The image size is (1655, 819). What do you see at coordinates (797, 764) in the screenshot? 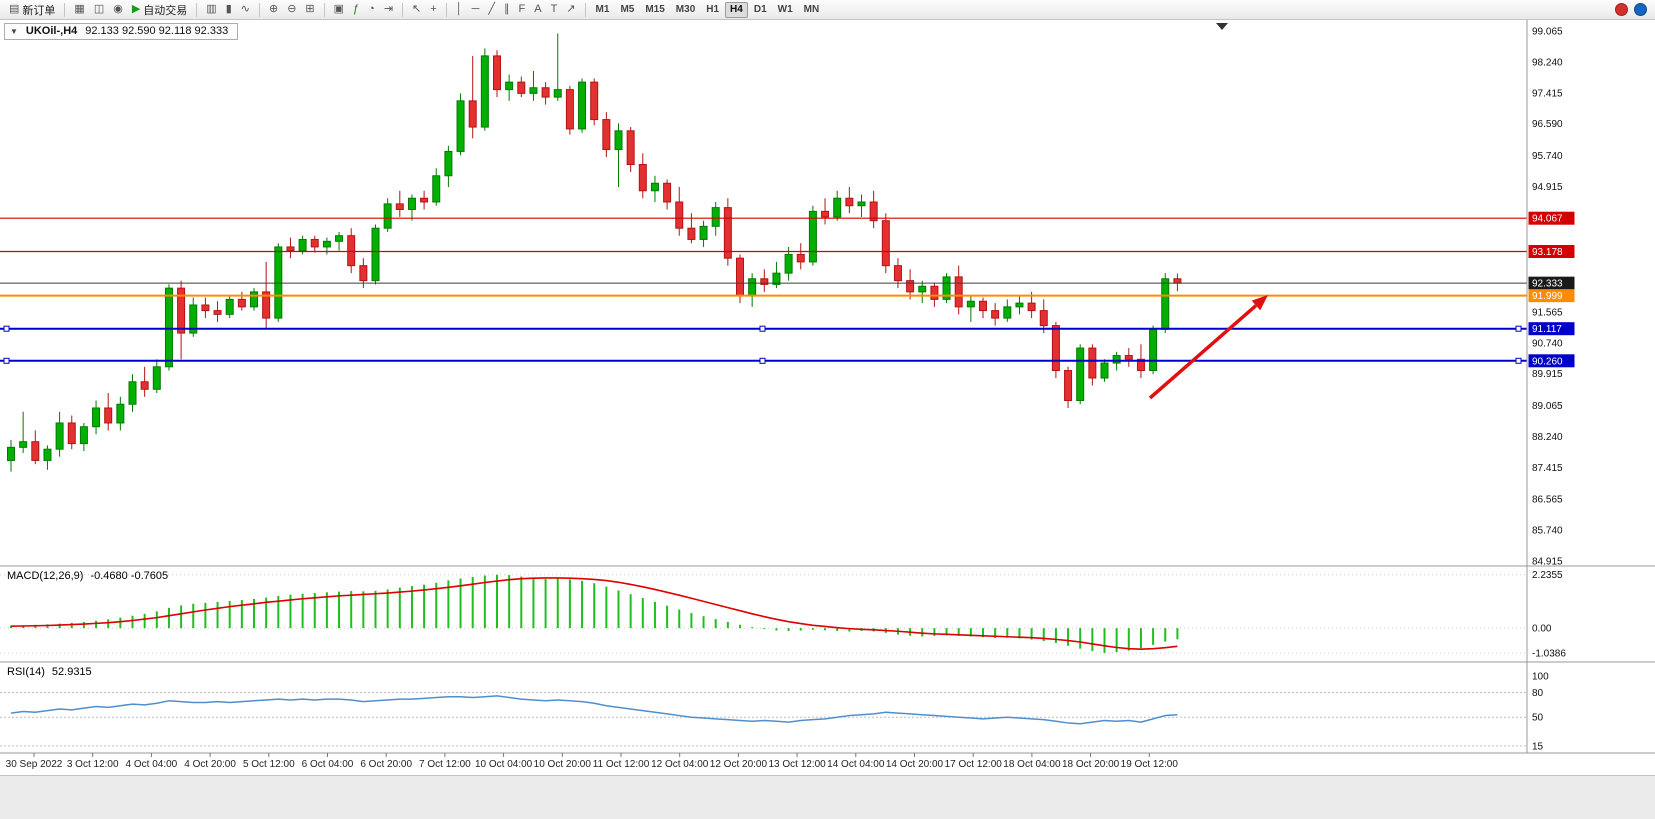
I see `date-axis-label: 13 Oct 12:00` at bounding box center [797, 764].